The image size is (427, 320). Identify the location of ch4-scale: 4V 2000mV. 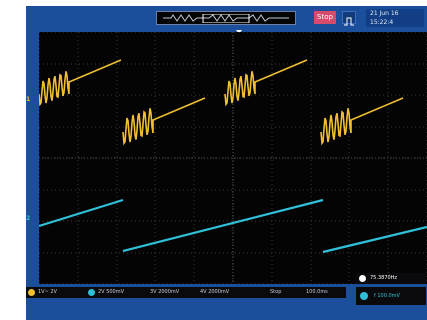
(215, 292).